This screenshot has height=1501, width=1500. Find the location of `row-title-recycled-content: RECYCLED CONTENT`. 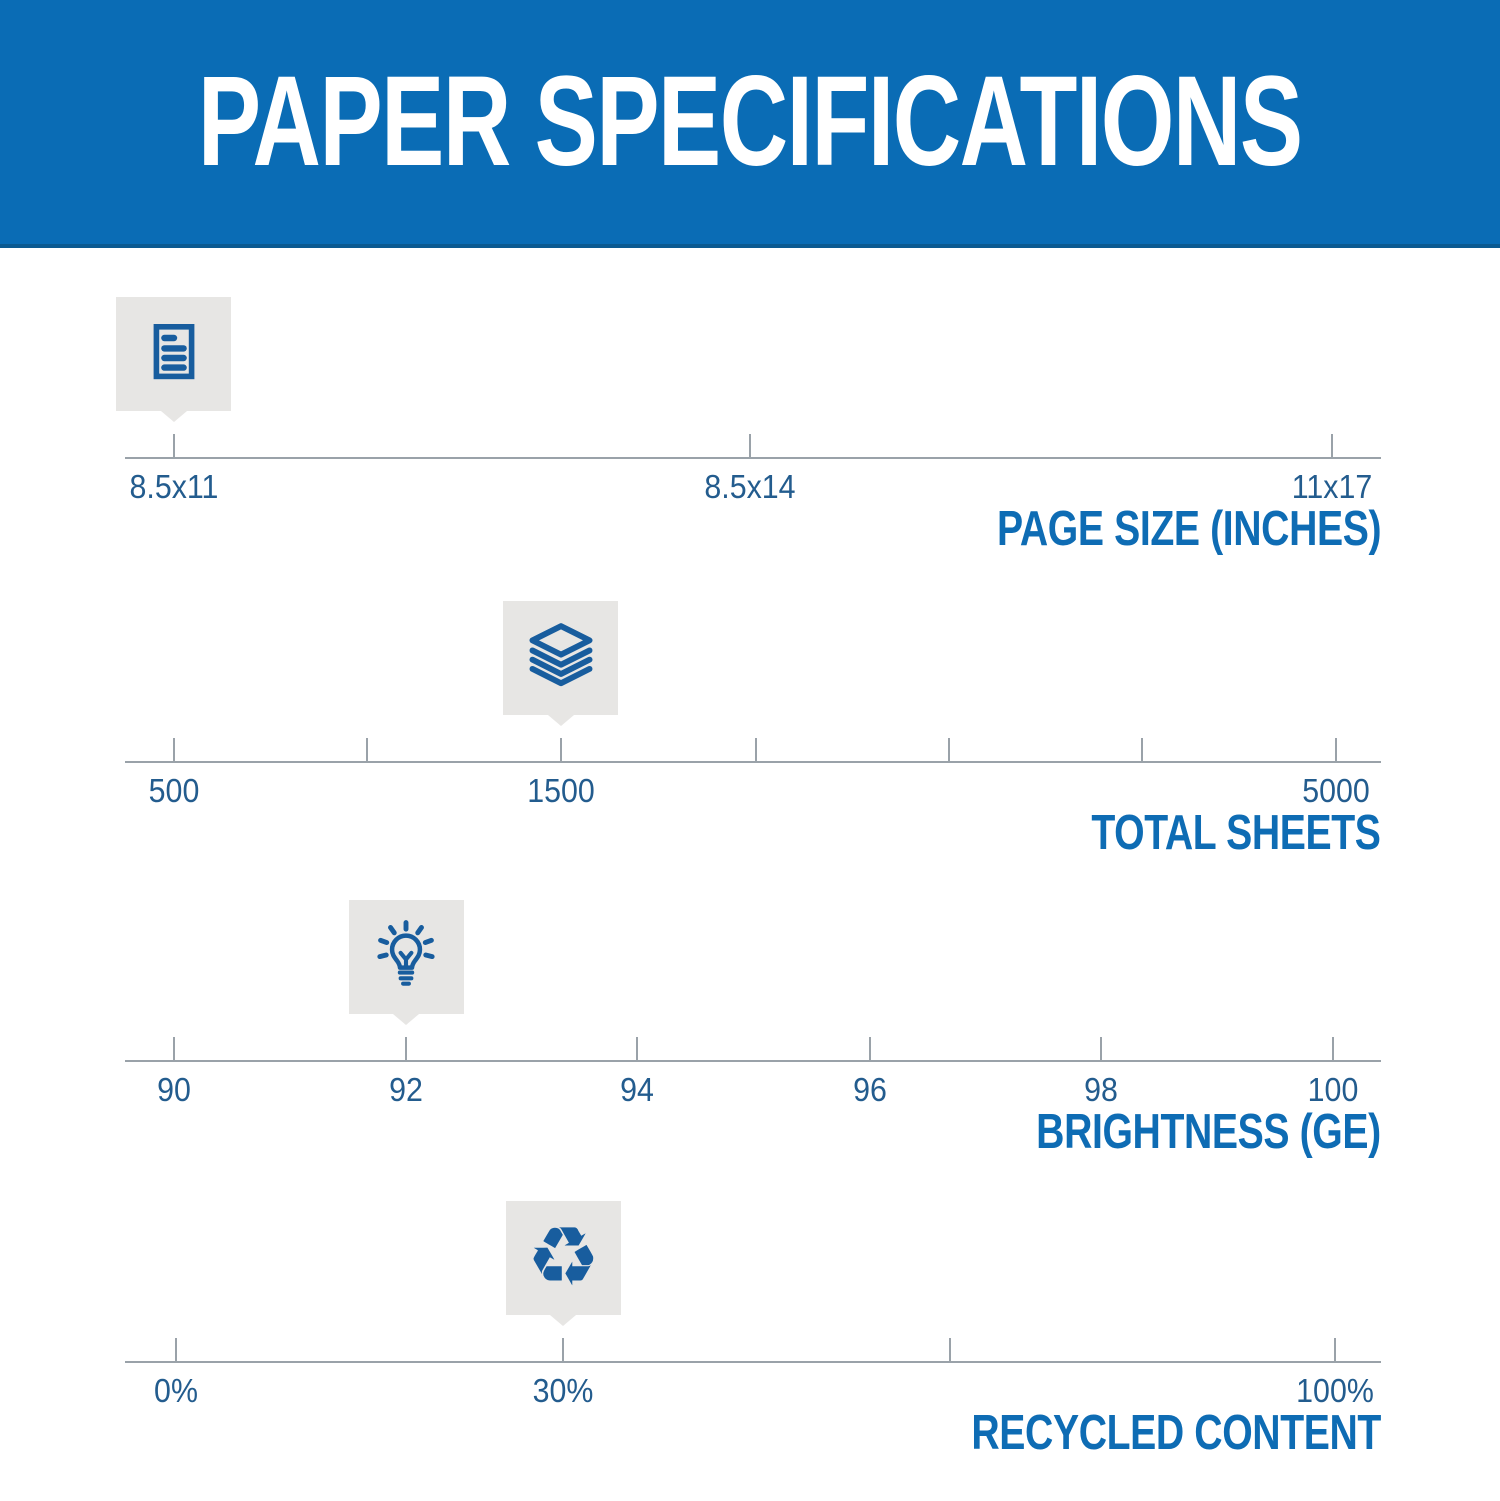

row-title-recycled-content: RECYCLED CONTENT is located at coordinates (1176, 1433).